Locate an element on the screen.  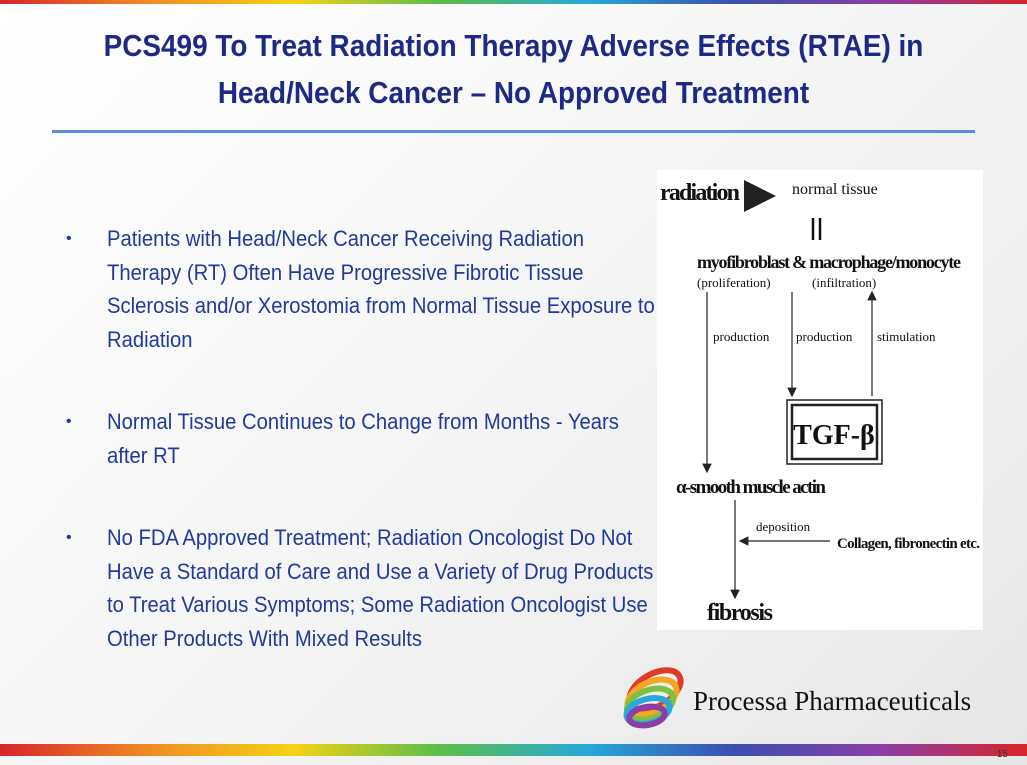
tgf-box-inner is located at coordinates (834, 432).